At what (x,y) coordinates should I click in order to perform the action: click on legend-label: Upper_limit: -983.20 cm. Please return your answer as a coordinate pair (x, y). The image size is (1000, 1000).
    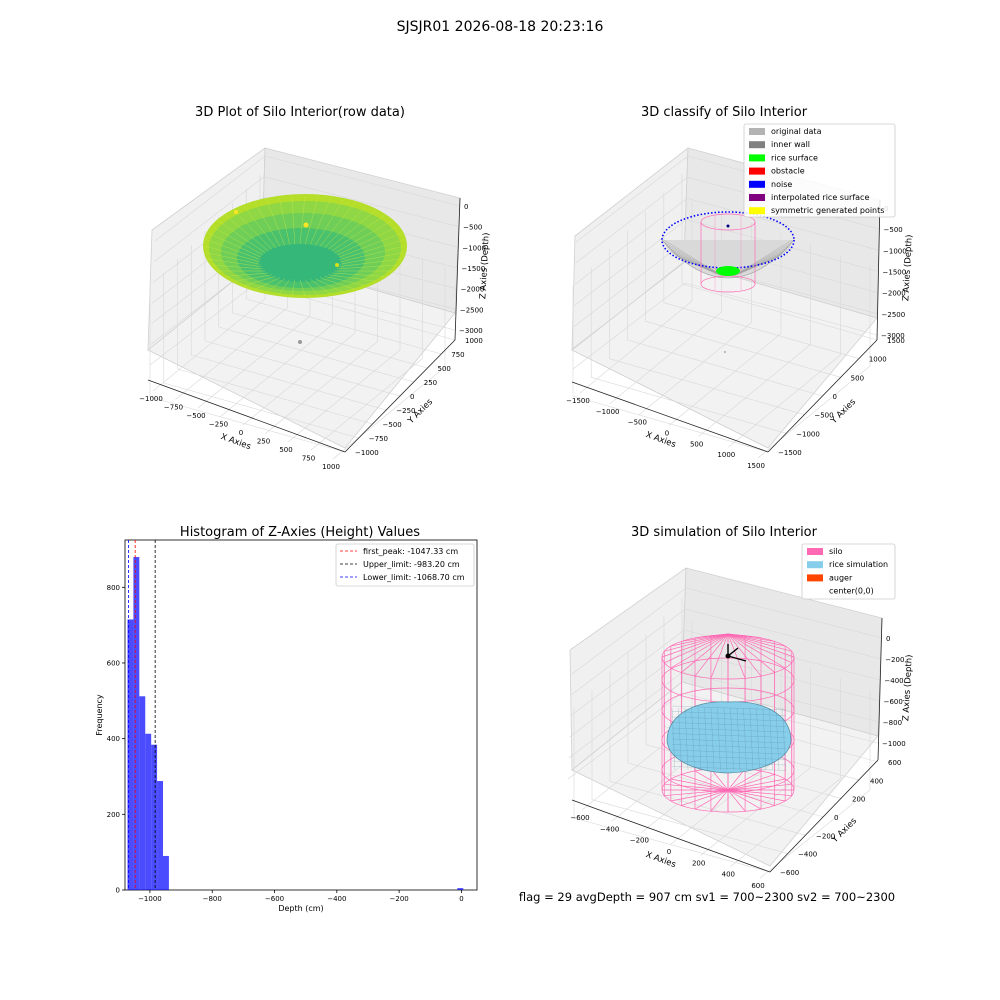
    Looking at the image, I should click on (411, 564).